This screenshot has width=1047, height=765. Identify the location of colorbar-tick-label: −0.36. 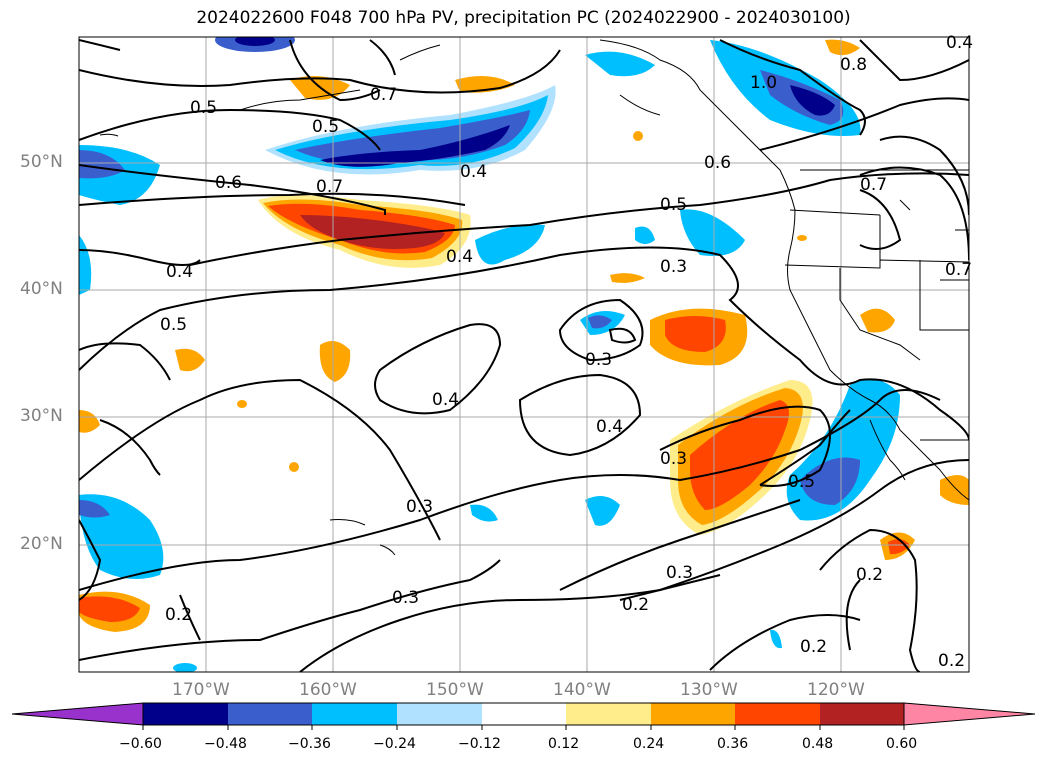
(309, 744).